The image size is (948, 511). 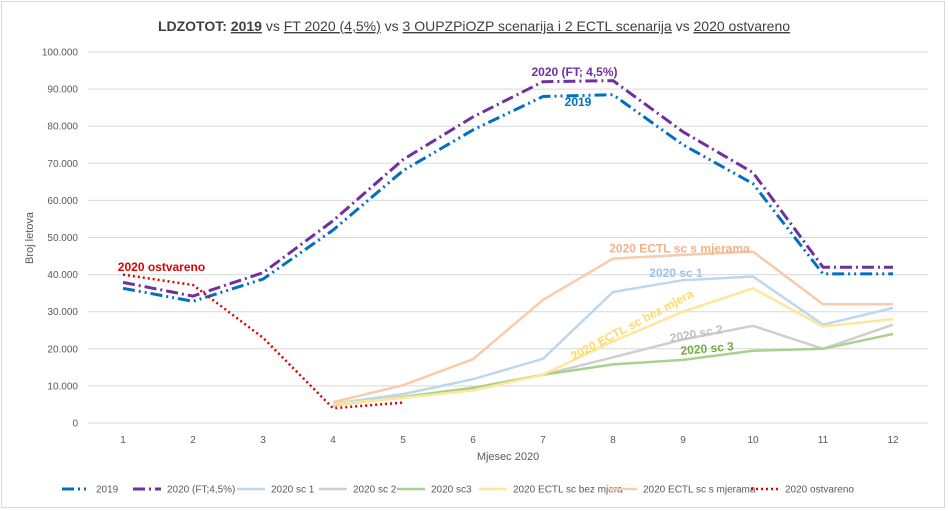 I want to click on legend-label: 2020 ECTL sc s mjerama, so click(x=699, y=490).